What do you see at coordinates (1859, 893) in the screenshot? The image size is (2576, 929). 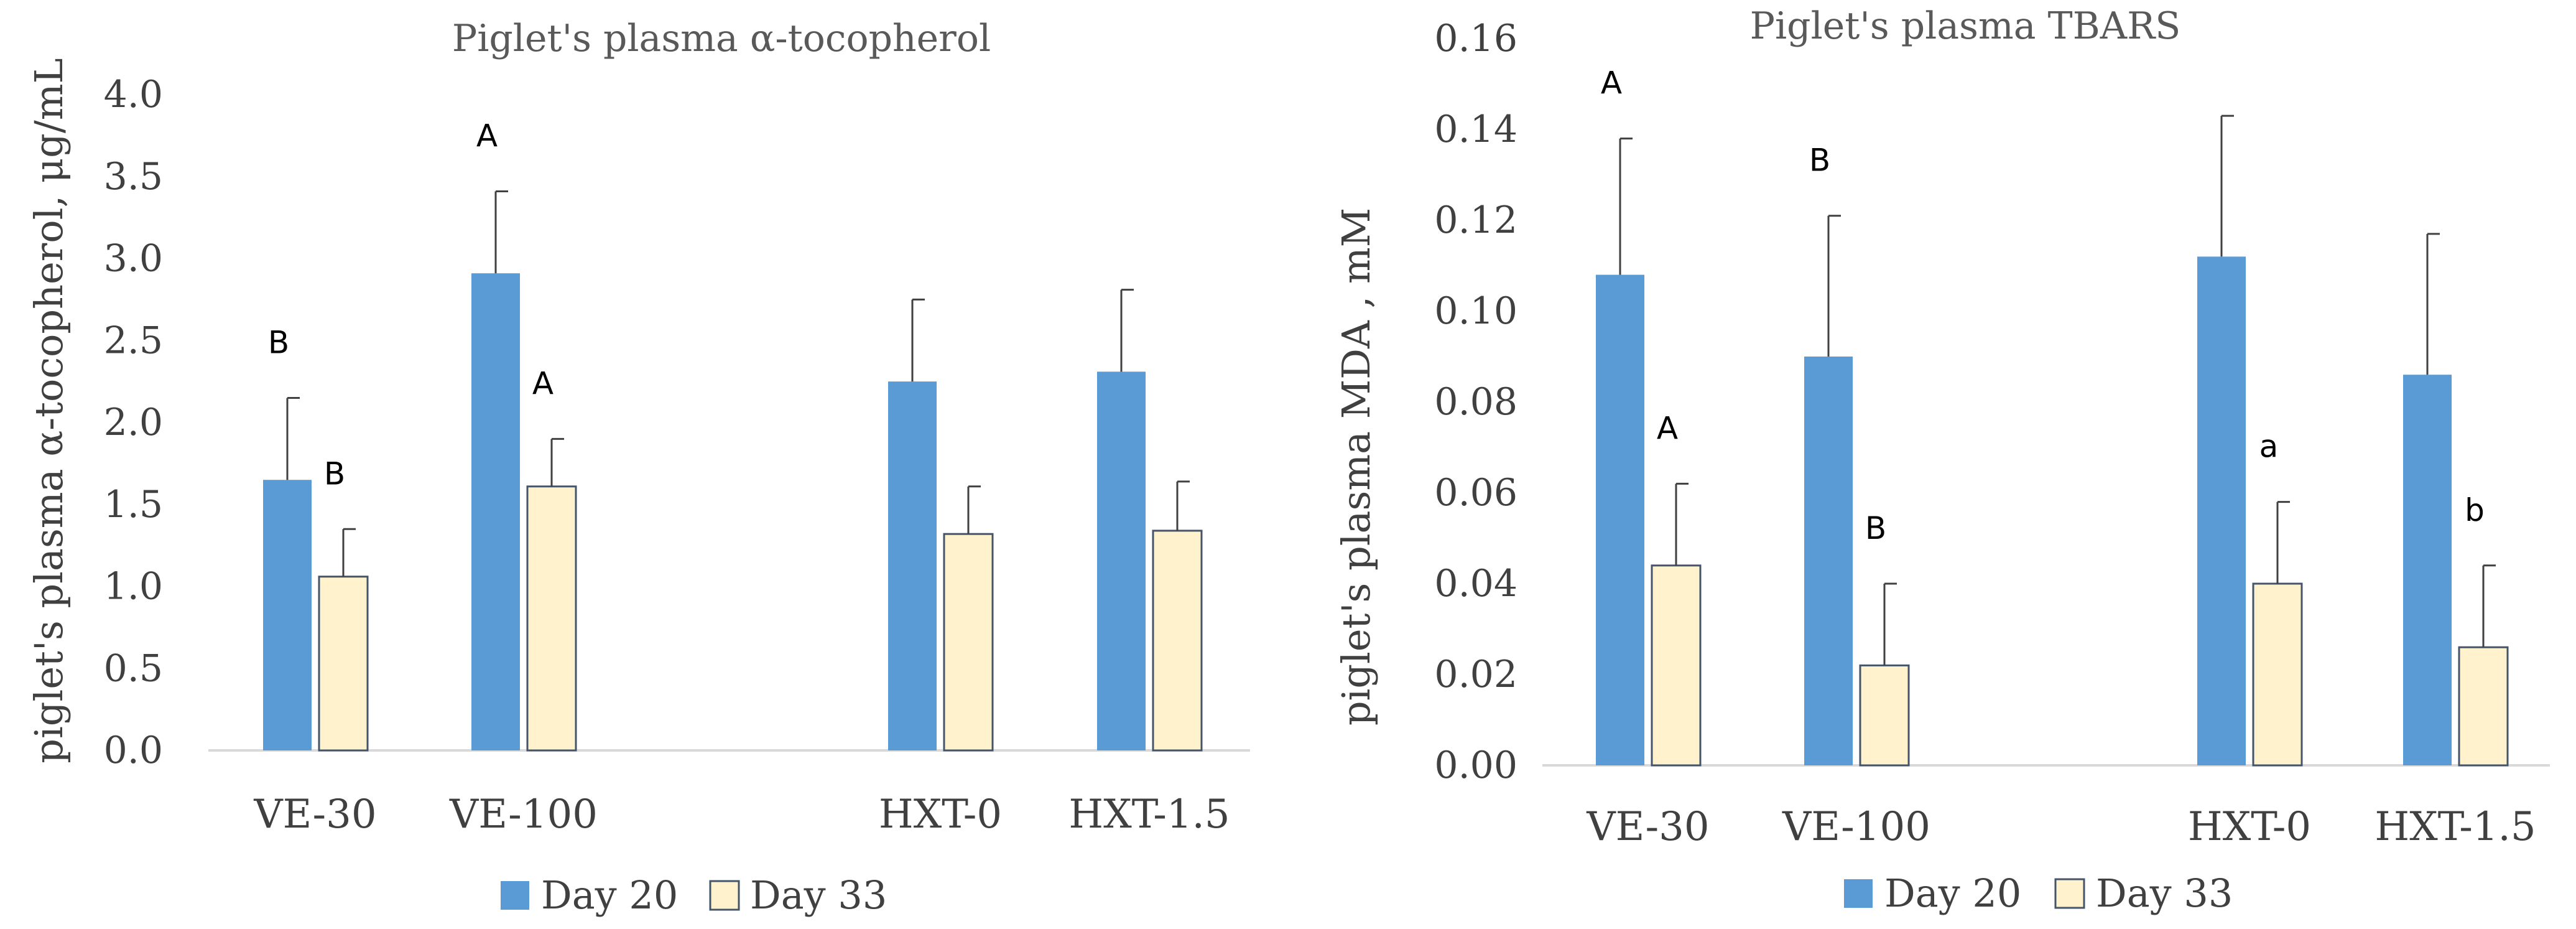 I see `tbars-legend-swatch-day20` at bounding box center [1859, 893].